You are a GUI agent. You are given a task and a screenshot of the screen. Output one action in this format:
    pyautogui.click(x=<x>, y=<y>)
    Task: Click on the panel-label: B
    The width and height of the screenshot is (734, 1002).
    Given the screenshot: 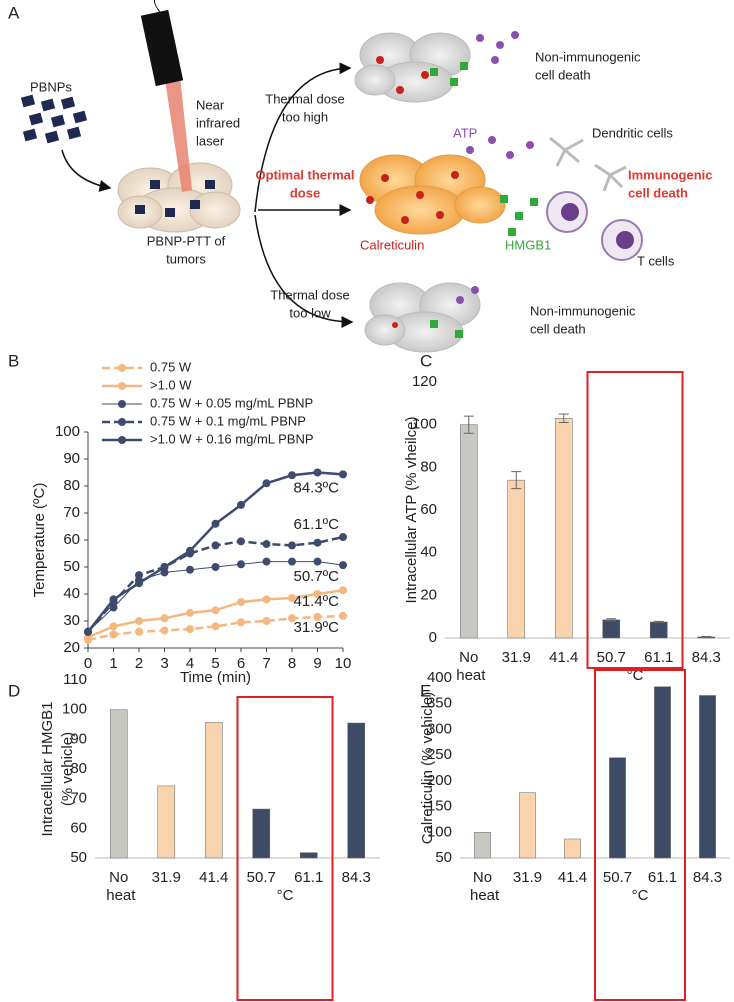 What is the action you would take?
    pyautogui.click(x=13, y=360)
    